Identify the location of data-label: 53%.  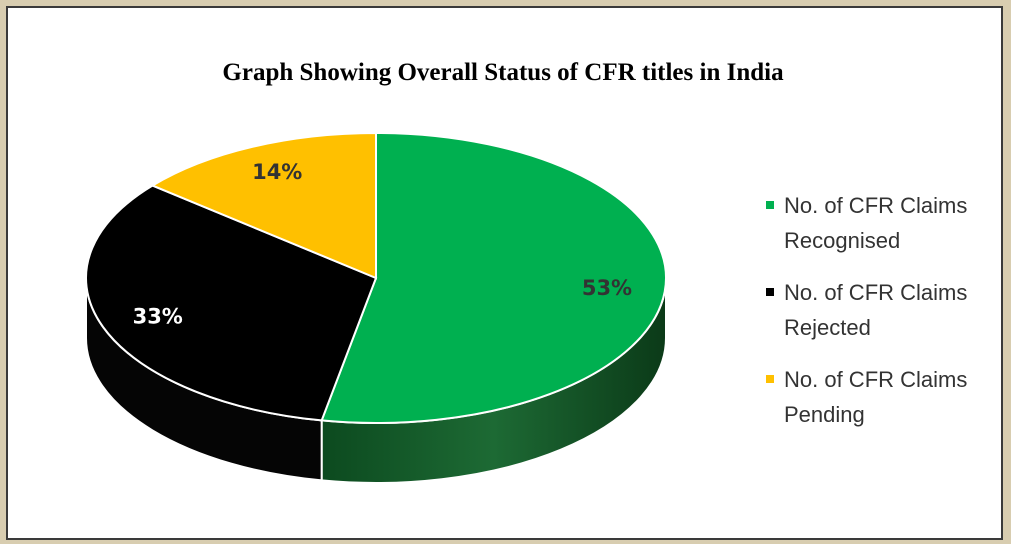
(607, 288).